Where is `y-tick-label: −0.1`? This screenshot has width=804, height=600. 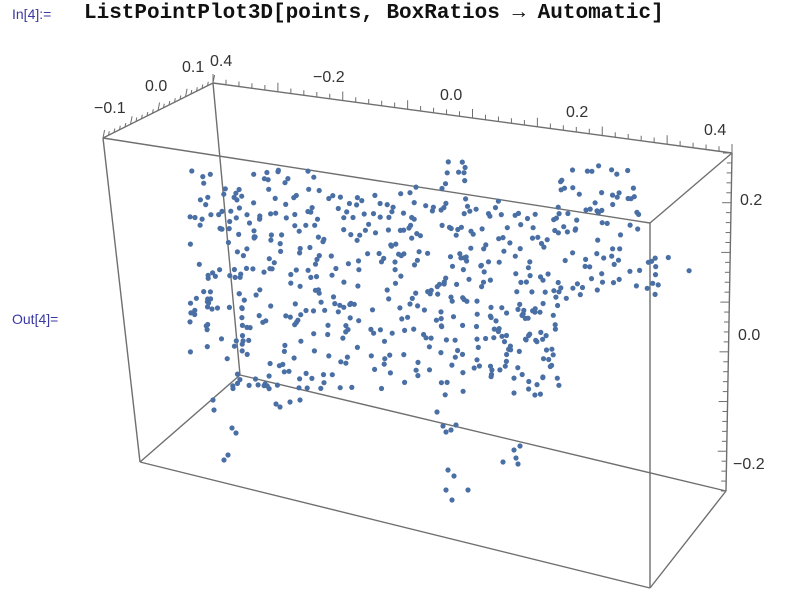 y-tick-label: −0.1 is located at coordinates (110, 108).